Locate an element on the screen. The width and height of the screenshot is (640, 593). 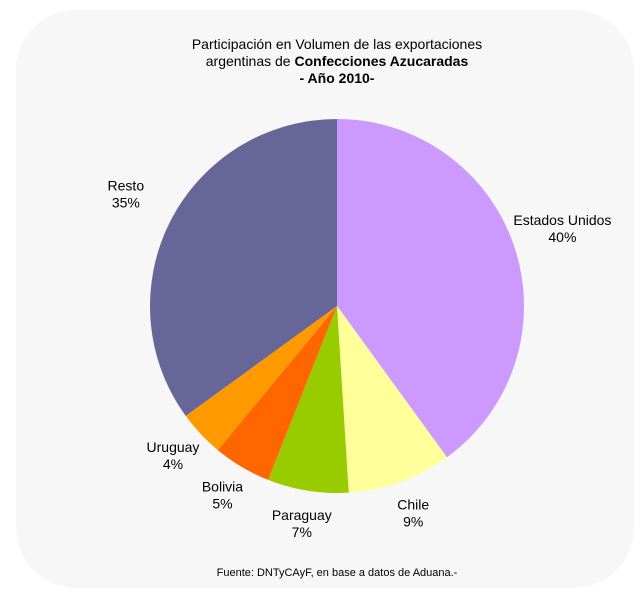
title-text: argentinas de is located at coordinates (248, 61).